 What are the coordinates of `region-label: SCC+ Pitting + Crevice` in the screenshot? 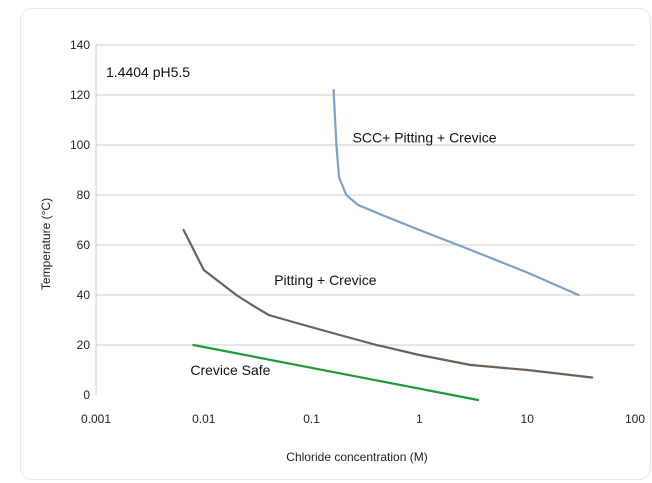 It's located at (425, 138).